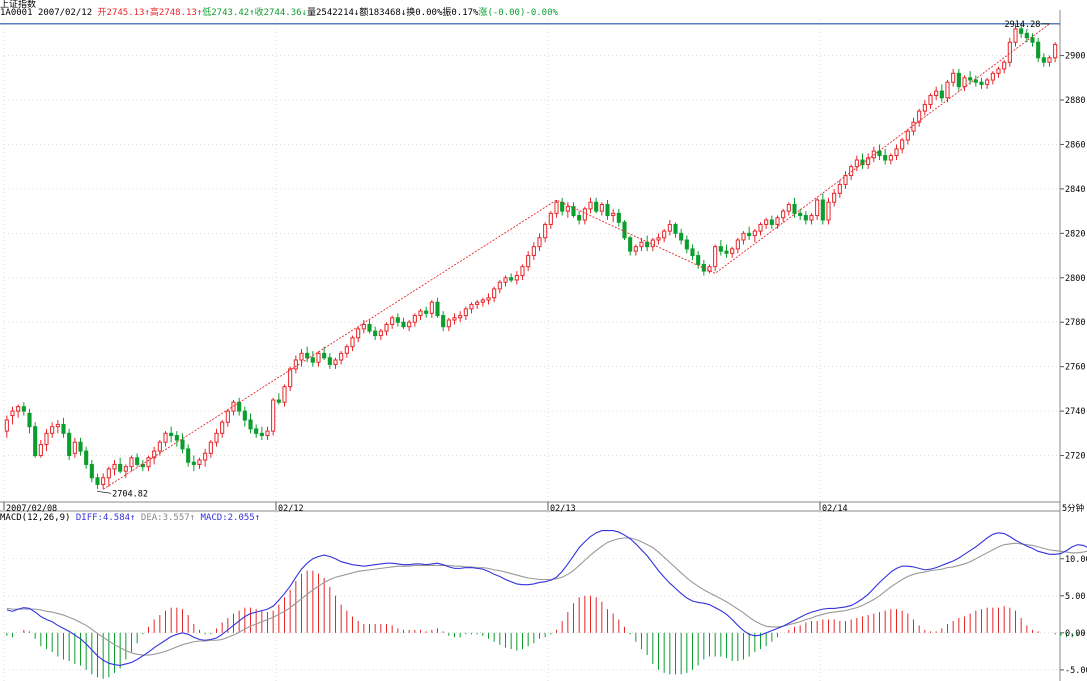  What do you see at coordinates (1076, 457) in the screenshot?
I see `price-tick-label: 2720.00` at bounding box center [1076, 457].